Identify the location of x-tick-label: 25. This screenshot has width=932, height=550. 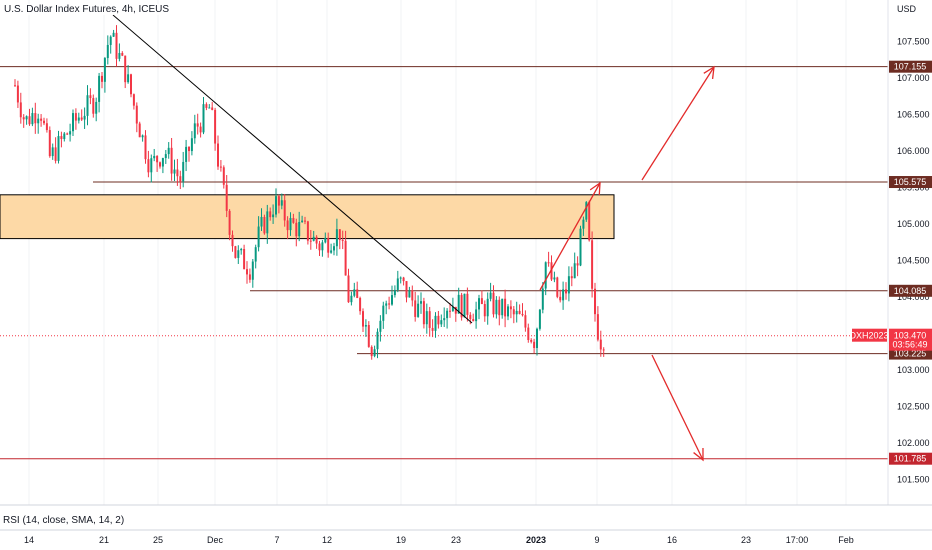
(158, 540).